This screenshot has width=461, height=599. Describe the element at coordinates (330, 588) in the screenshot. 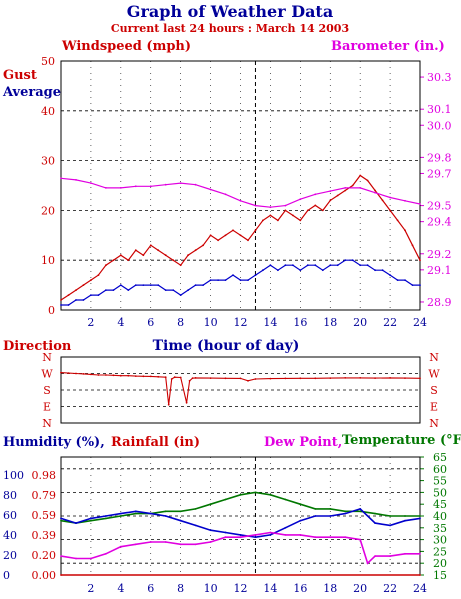

I see `x-tick-label: 18` at that location.